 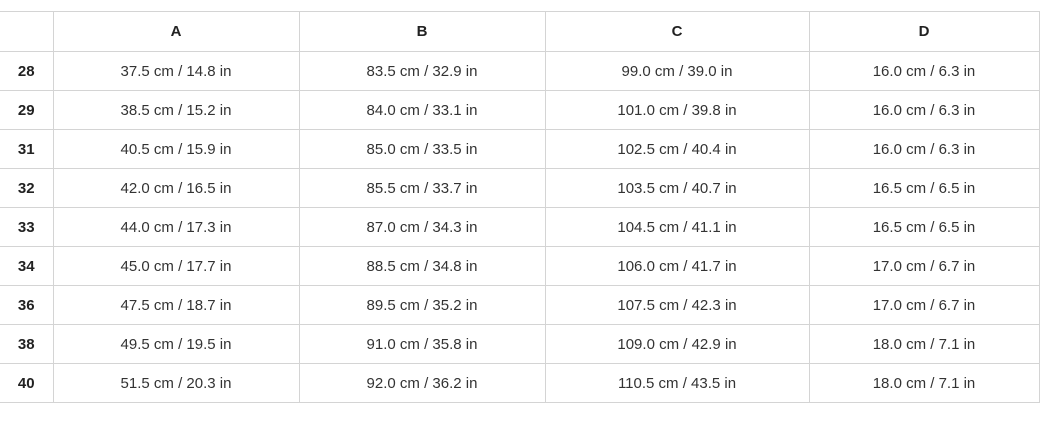 I want to click on measurement-cell: 85.0 cm / 33.5 in, so click(x=422, y=149).